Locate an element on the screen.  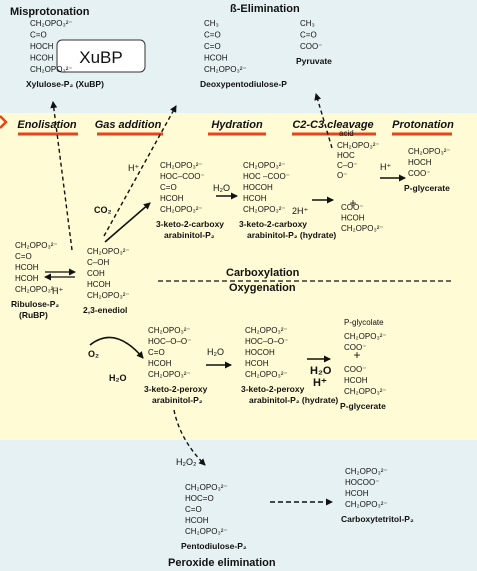
reagent-2h-plus: 2H⁺ is located at coordinates (300, 211).